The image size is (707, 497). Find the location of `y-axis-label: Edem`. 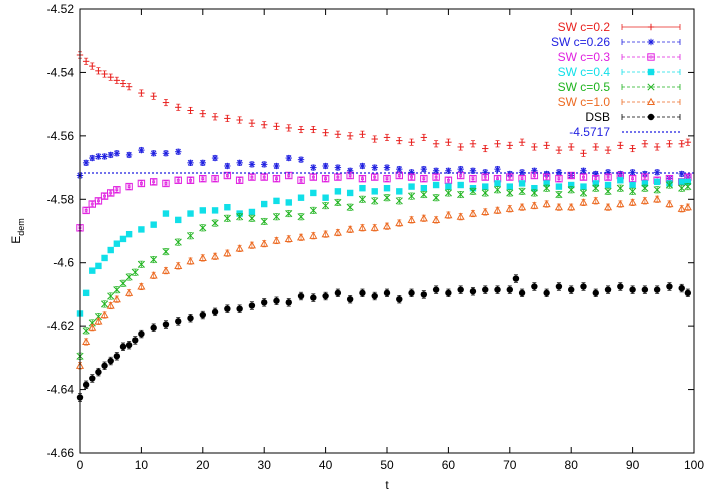

y-axis-label: Edem is located at coordinates (17, 231).